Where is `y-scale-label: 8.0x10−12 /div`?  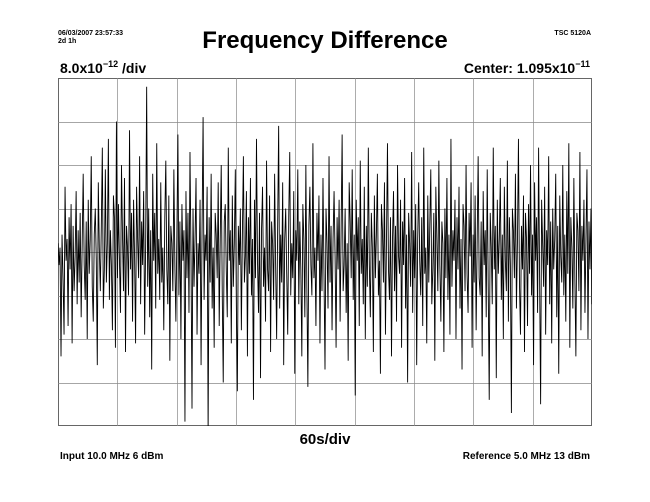 y-scale-label: 8.0x10−12 /div is located at coordinates (103, 67).